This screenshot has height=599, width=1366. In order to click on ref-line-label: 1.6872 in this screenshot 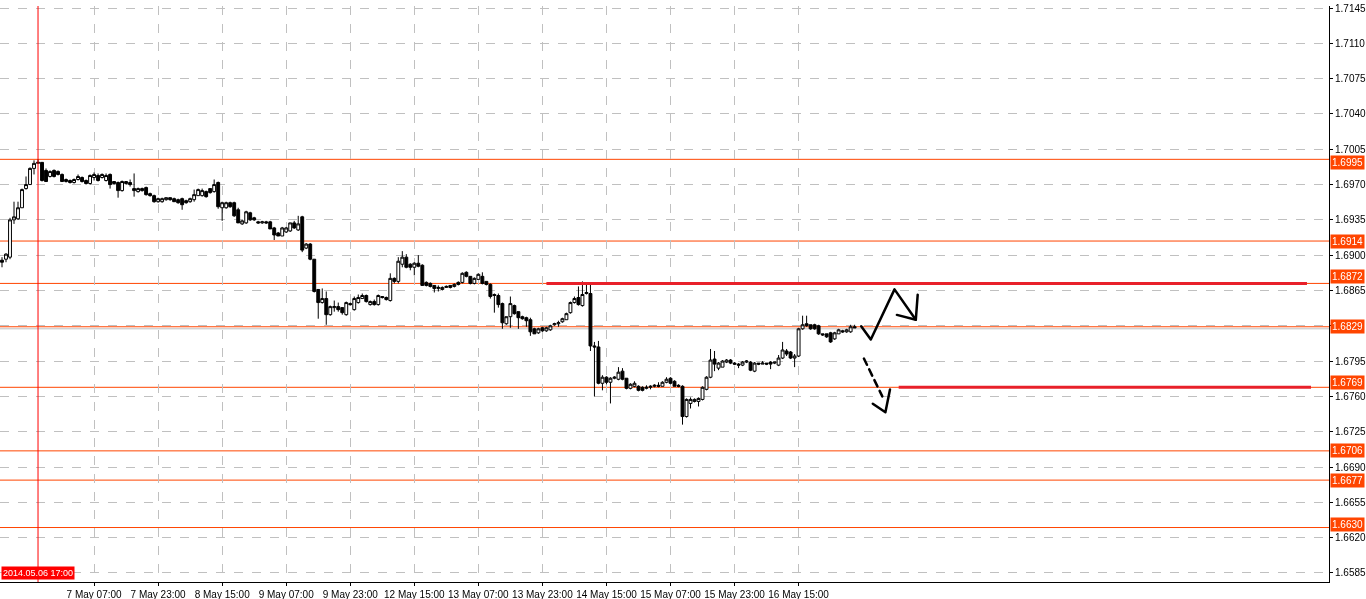, I will do `click(1348, 276)`.